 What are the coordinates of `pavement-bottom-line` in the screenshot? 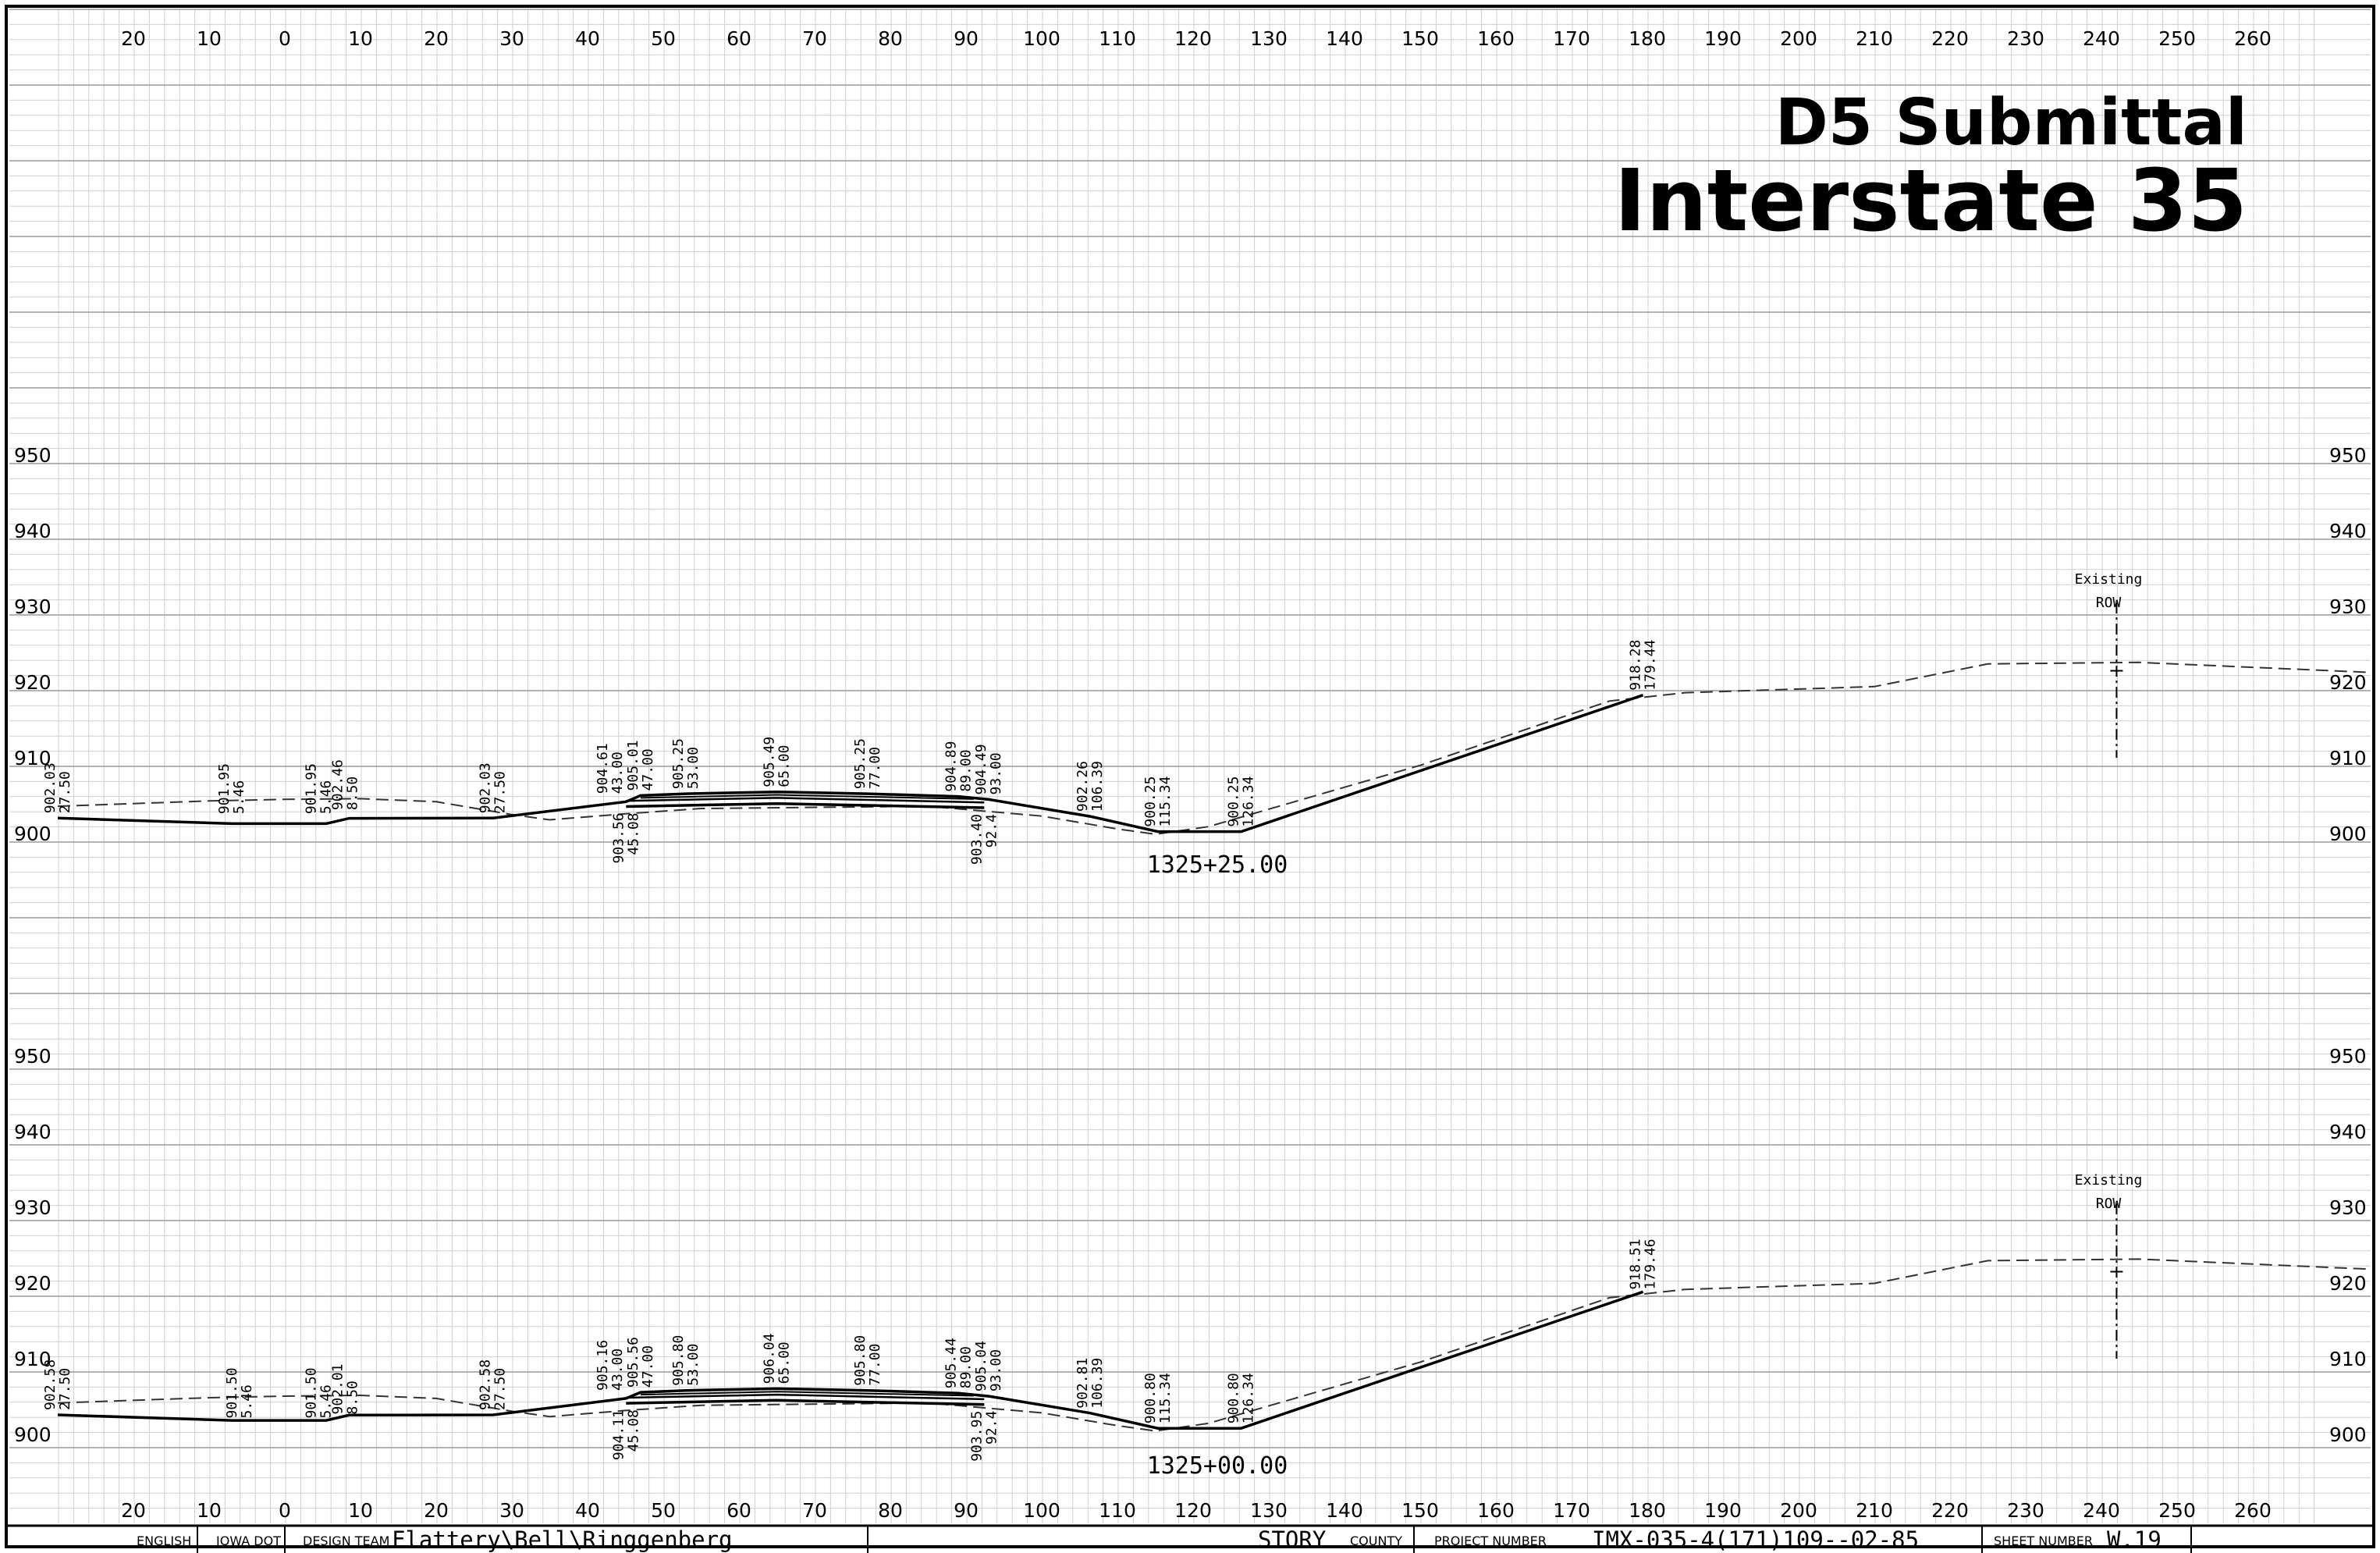 It's located at (805, 805).